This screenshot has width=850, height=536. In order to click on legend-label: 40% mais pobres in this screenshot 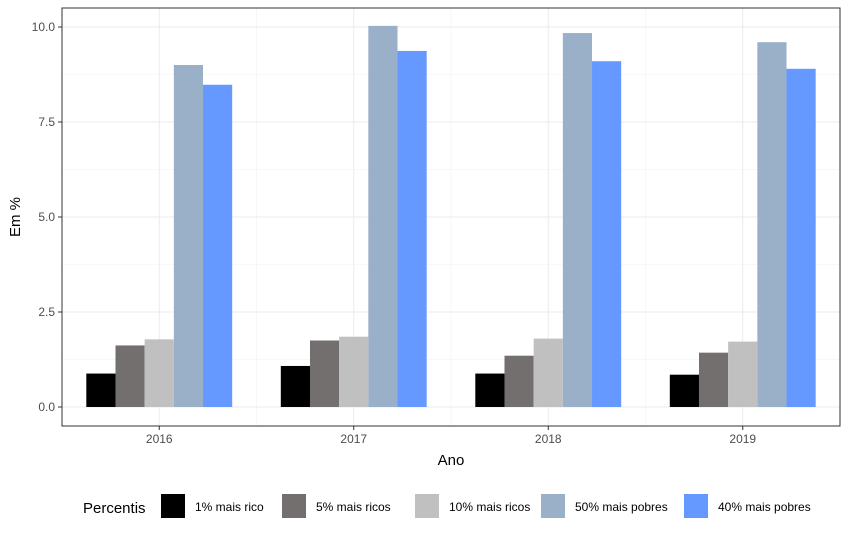, I will do `click(764, 507)`.